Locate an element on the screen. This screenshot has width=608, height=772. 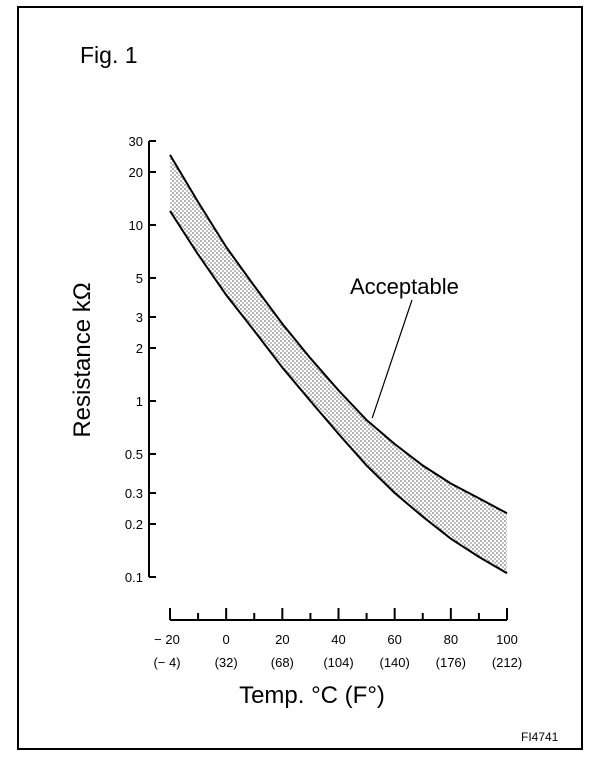
y-tick-label: 0.2 is located at coordinates (134, 524).